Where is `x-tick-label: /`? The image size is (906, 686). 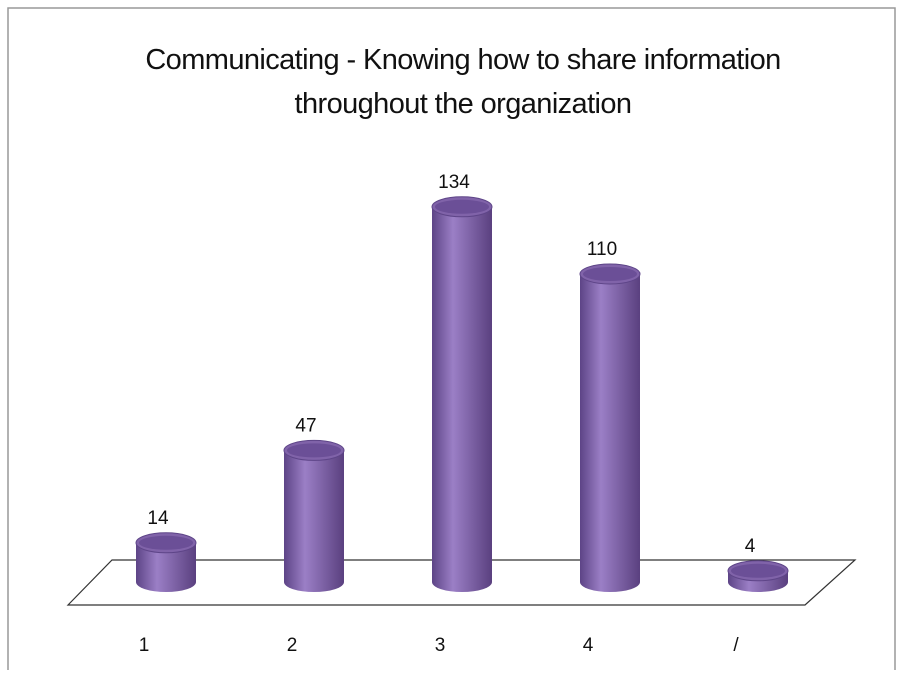
x-tick-label: / is located at coordinates (736, 645).